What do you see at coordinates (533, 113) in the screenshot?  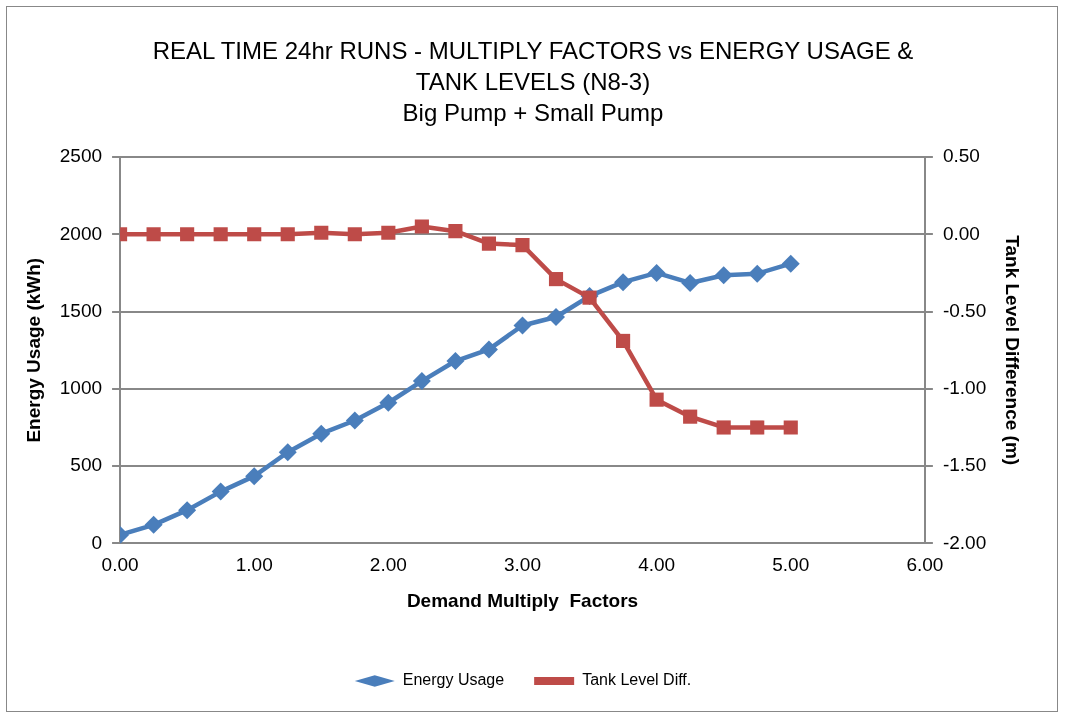 I see `chart-subtitle: Big Pump + Small Pump` at bounding box center [533, 113].